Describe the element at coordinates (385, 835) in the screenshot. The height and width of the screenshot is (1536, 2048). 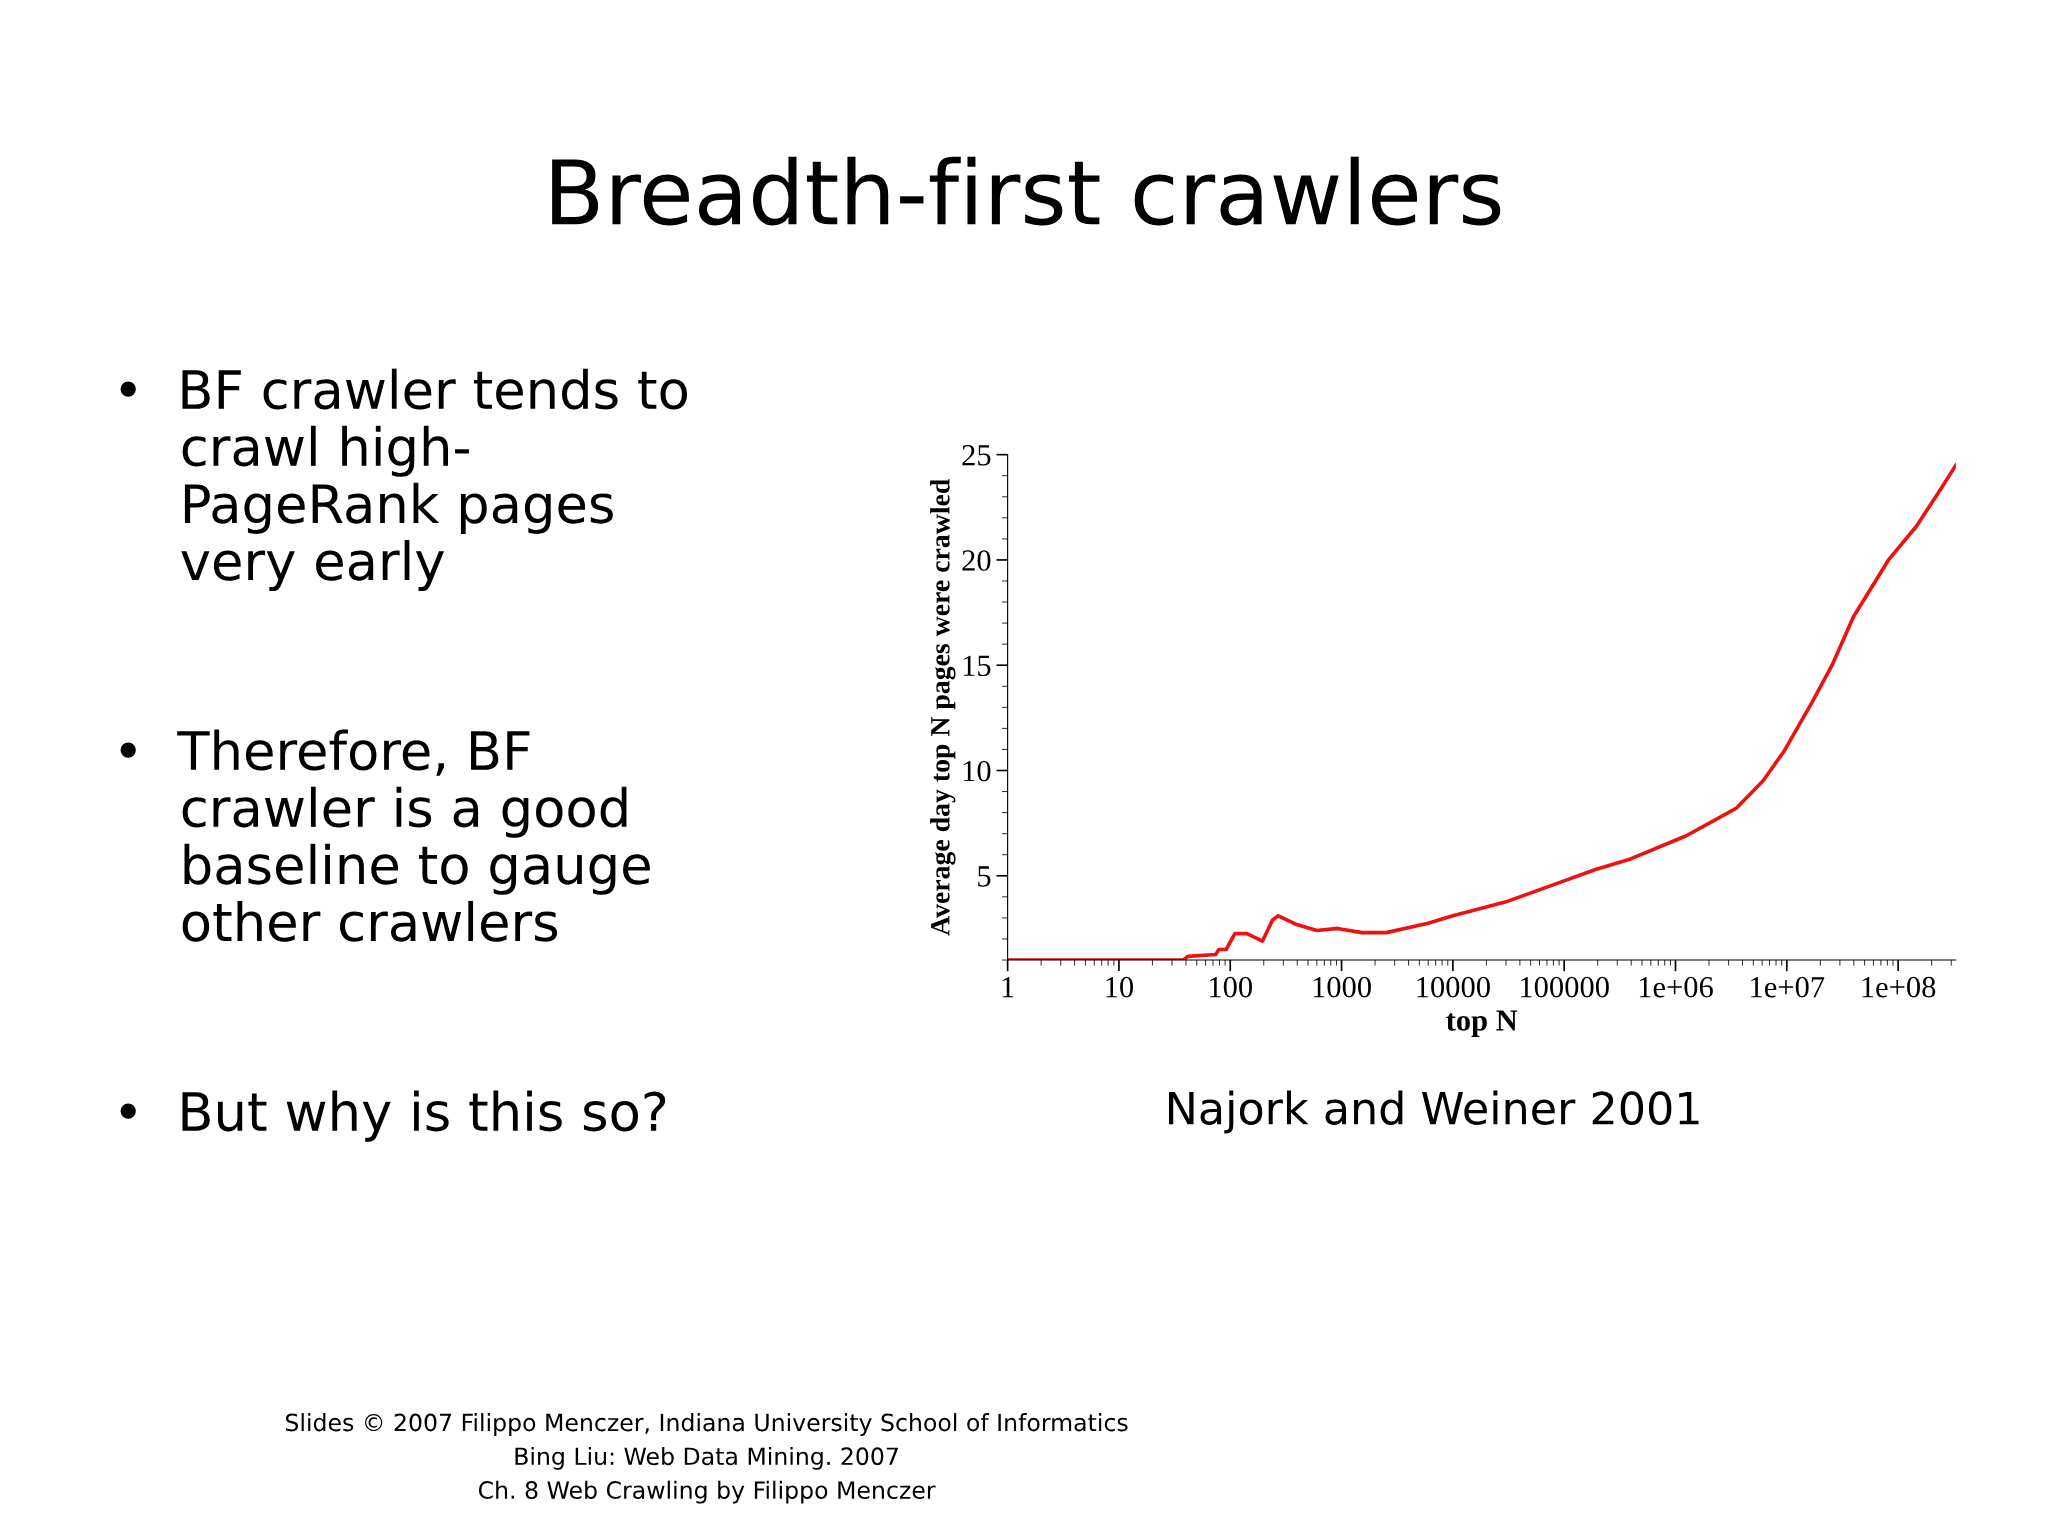
I see `text: • Therefore, BF crawler is a good baseline to gauge other crawlers` at that location.